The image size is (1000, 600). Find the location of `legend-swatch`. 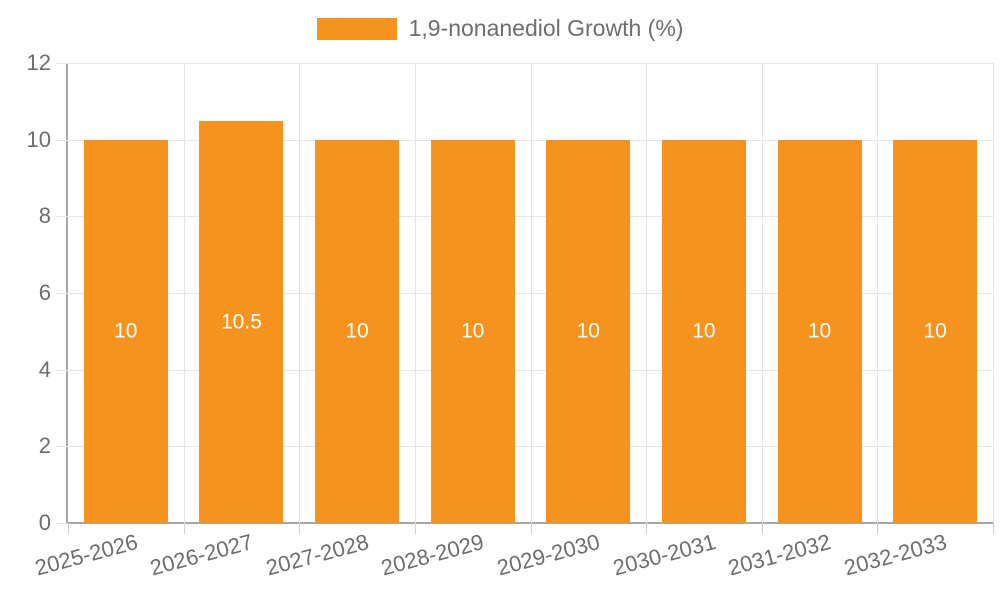

legend-swatch is located at coordinates (356, 28).